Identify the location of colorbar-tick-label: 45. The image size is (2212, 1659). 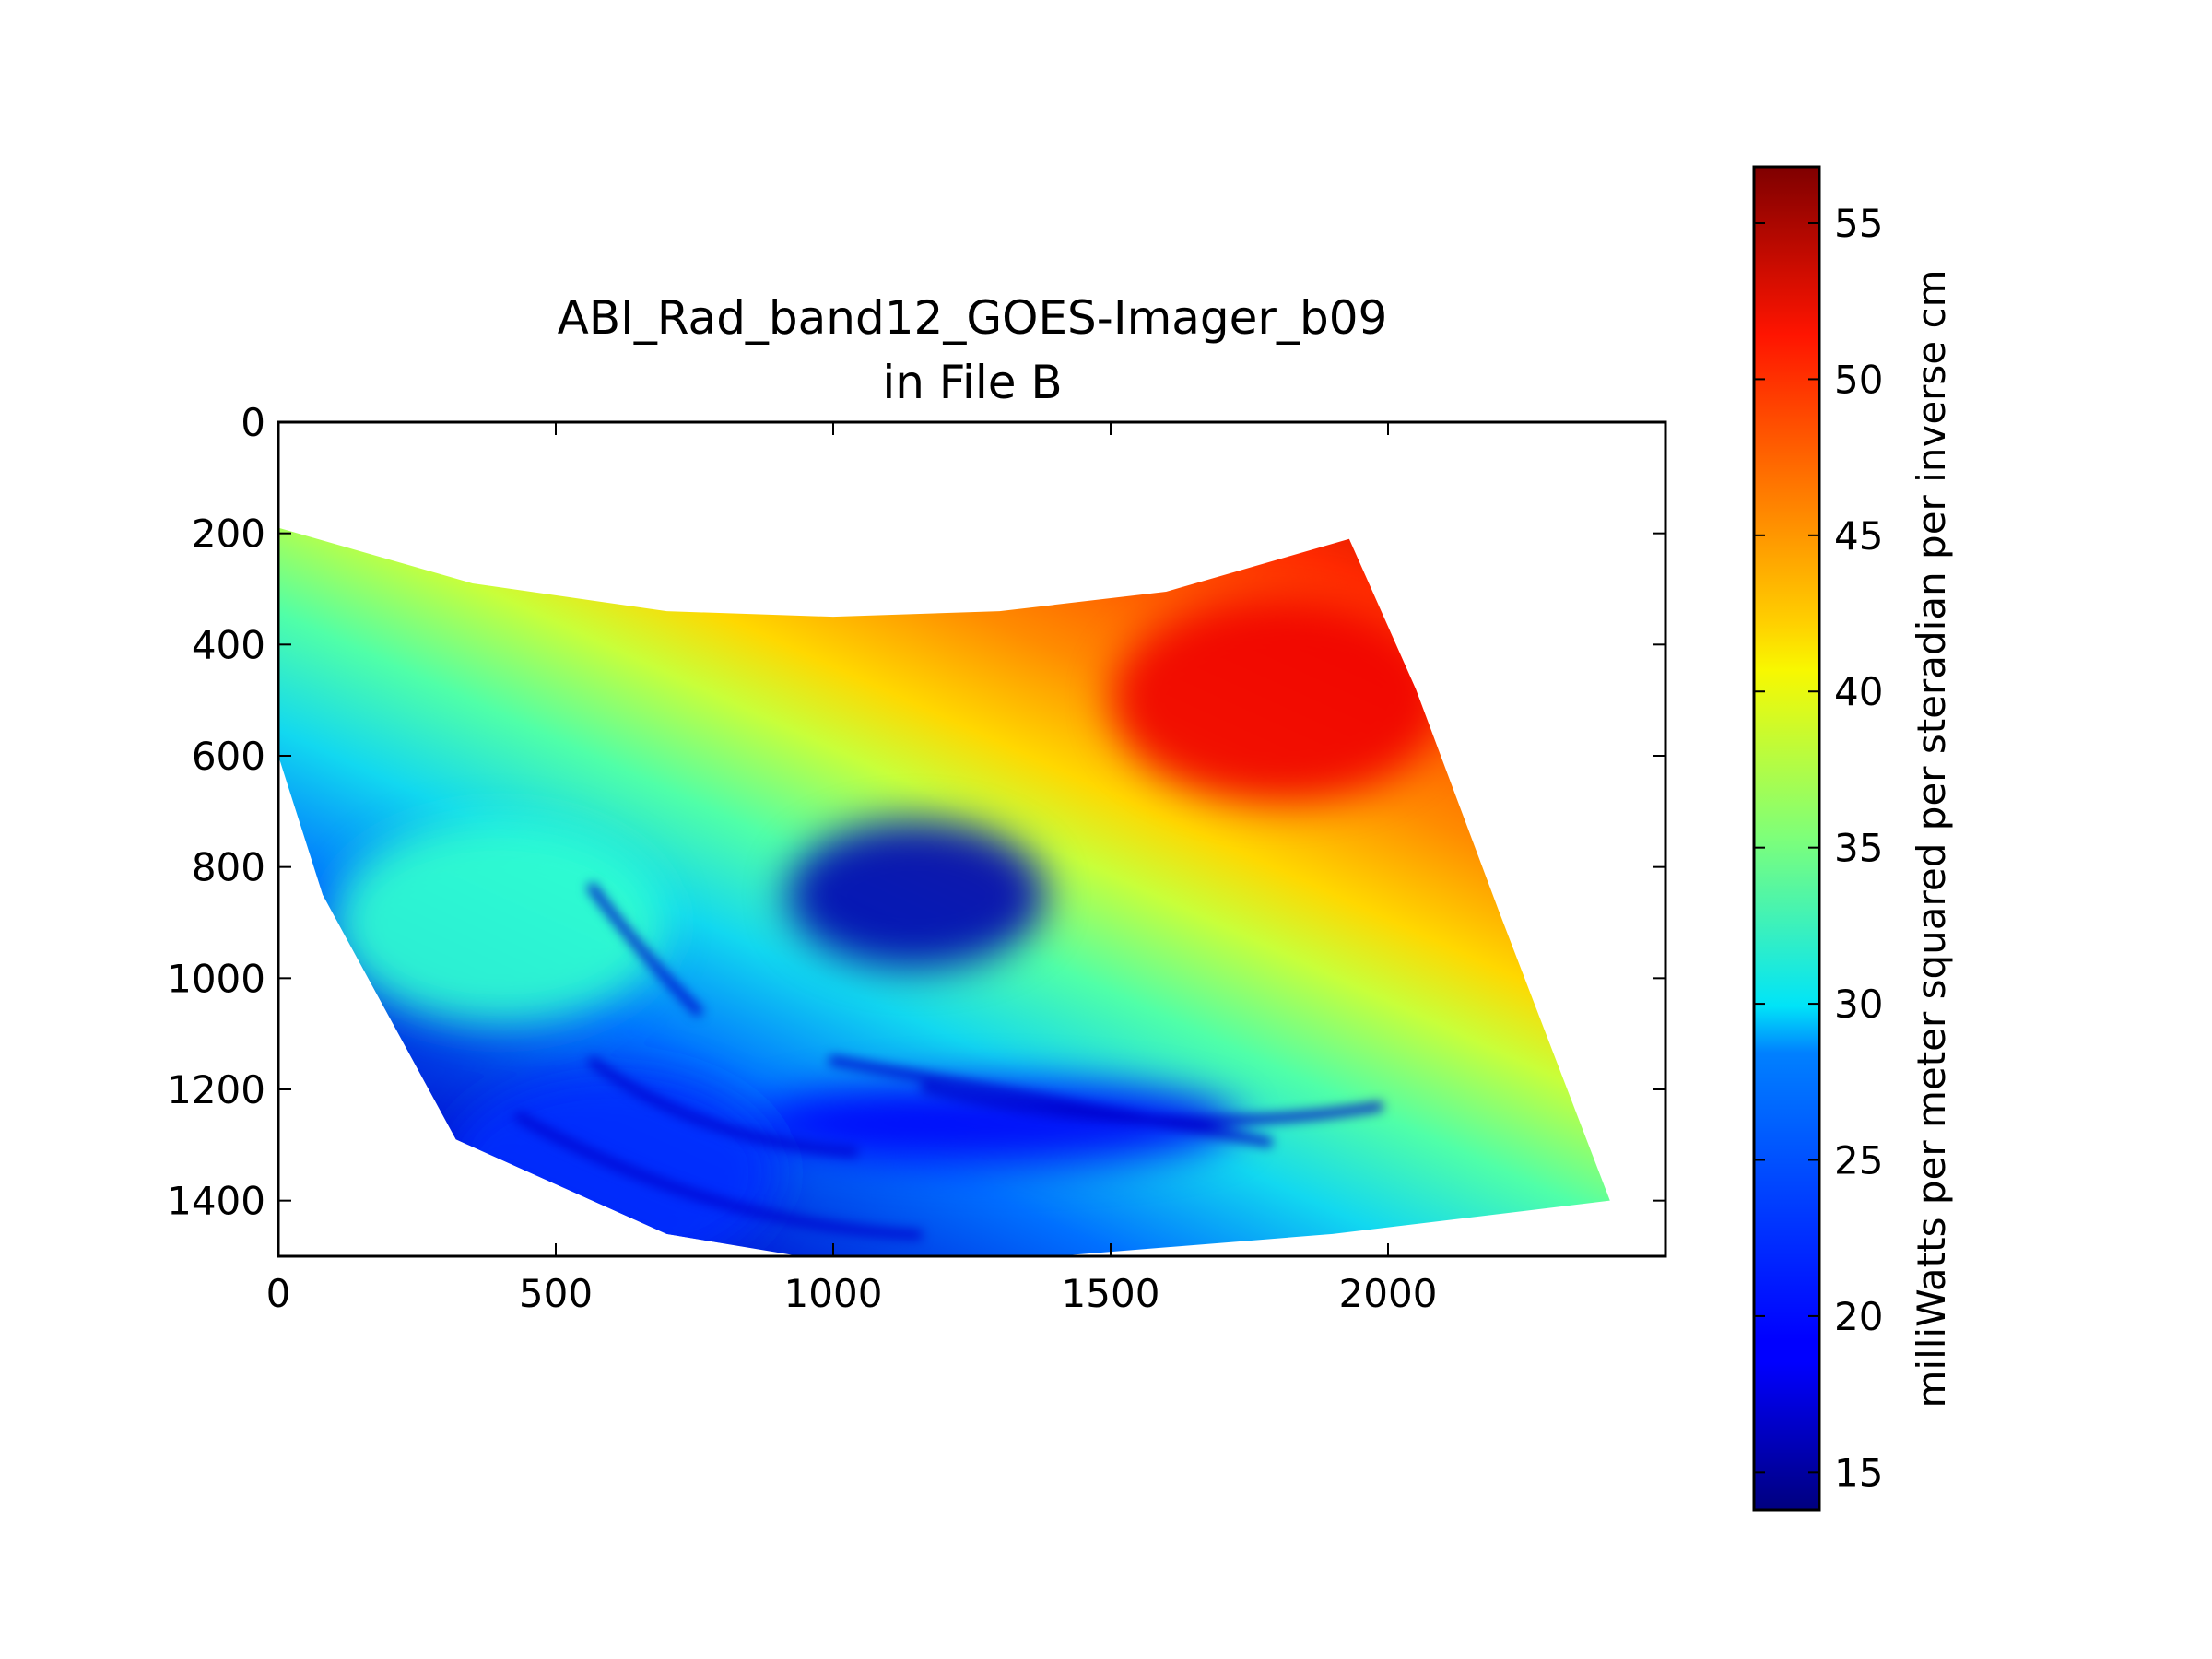
(1858, 536).